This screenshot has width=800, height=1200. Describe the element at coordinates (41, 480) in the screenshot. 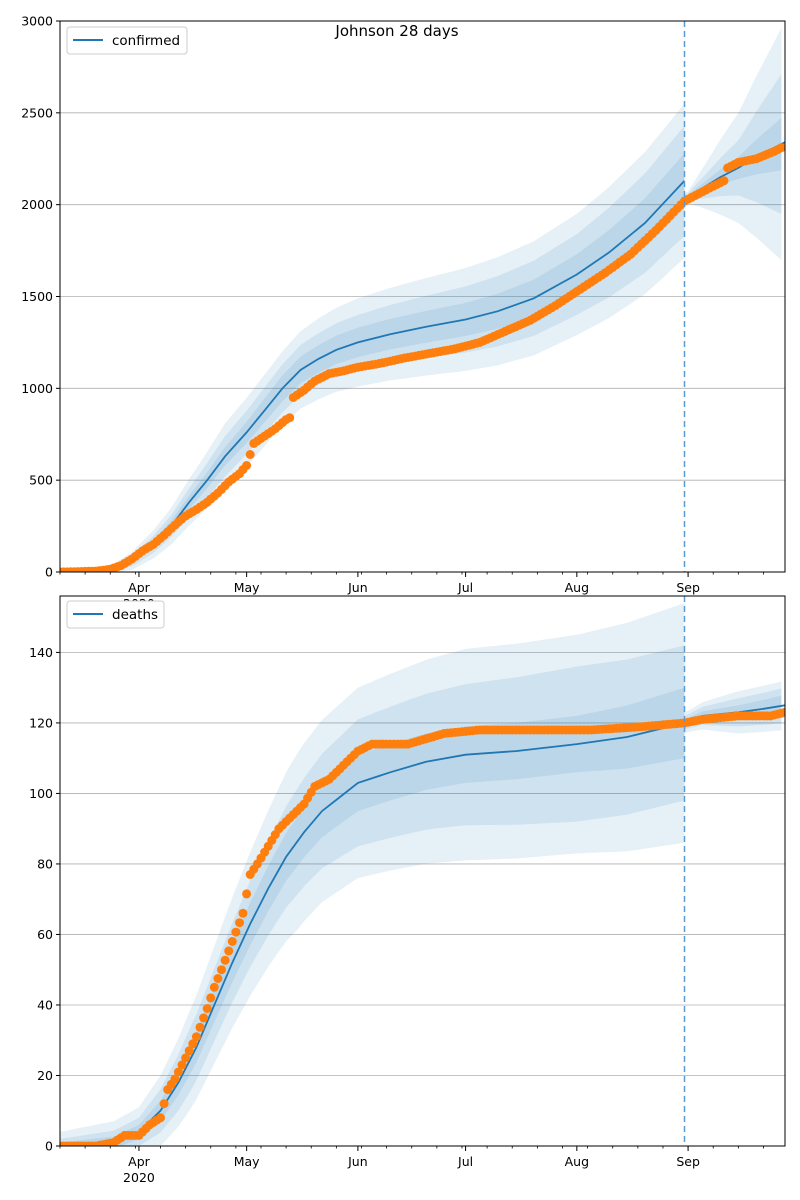

I see `y-tick-label-500: 500` at that location.